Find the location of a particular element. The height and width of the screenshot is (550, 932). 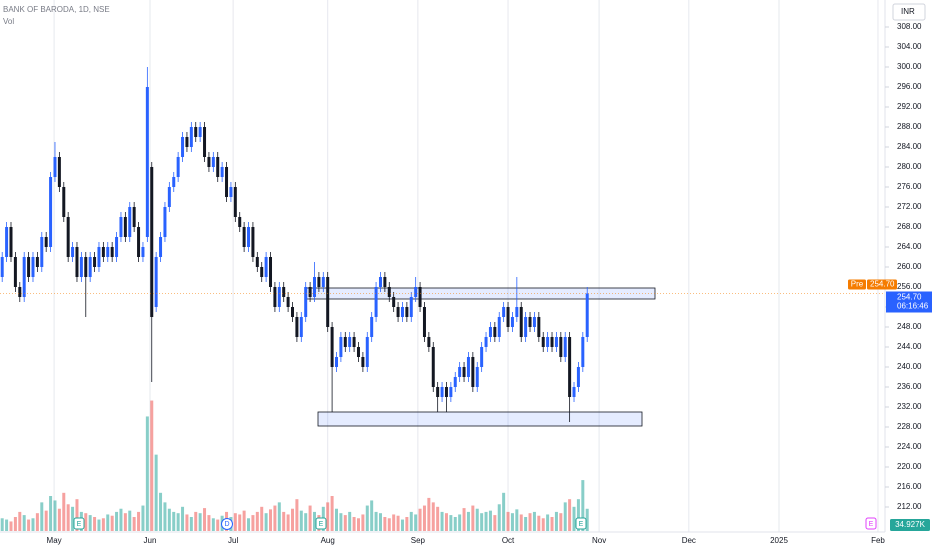

currency-button is located at coordinates (909, 12).